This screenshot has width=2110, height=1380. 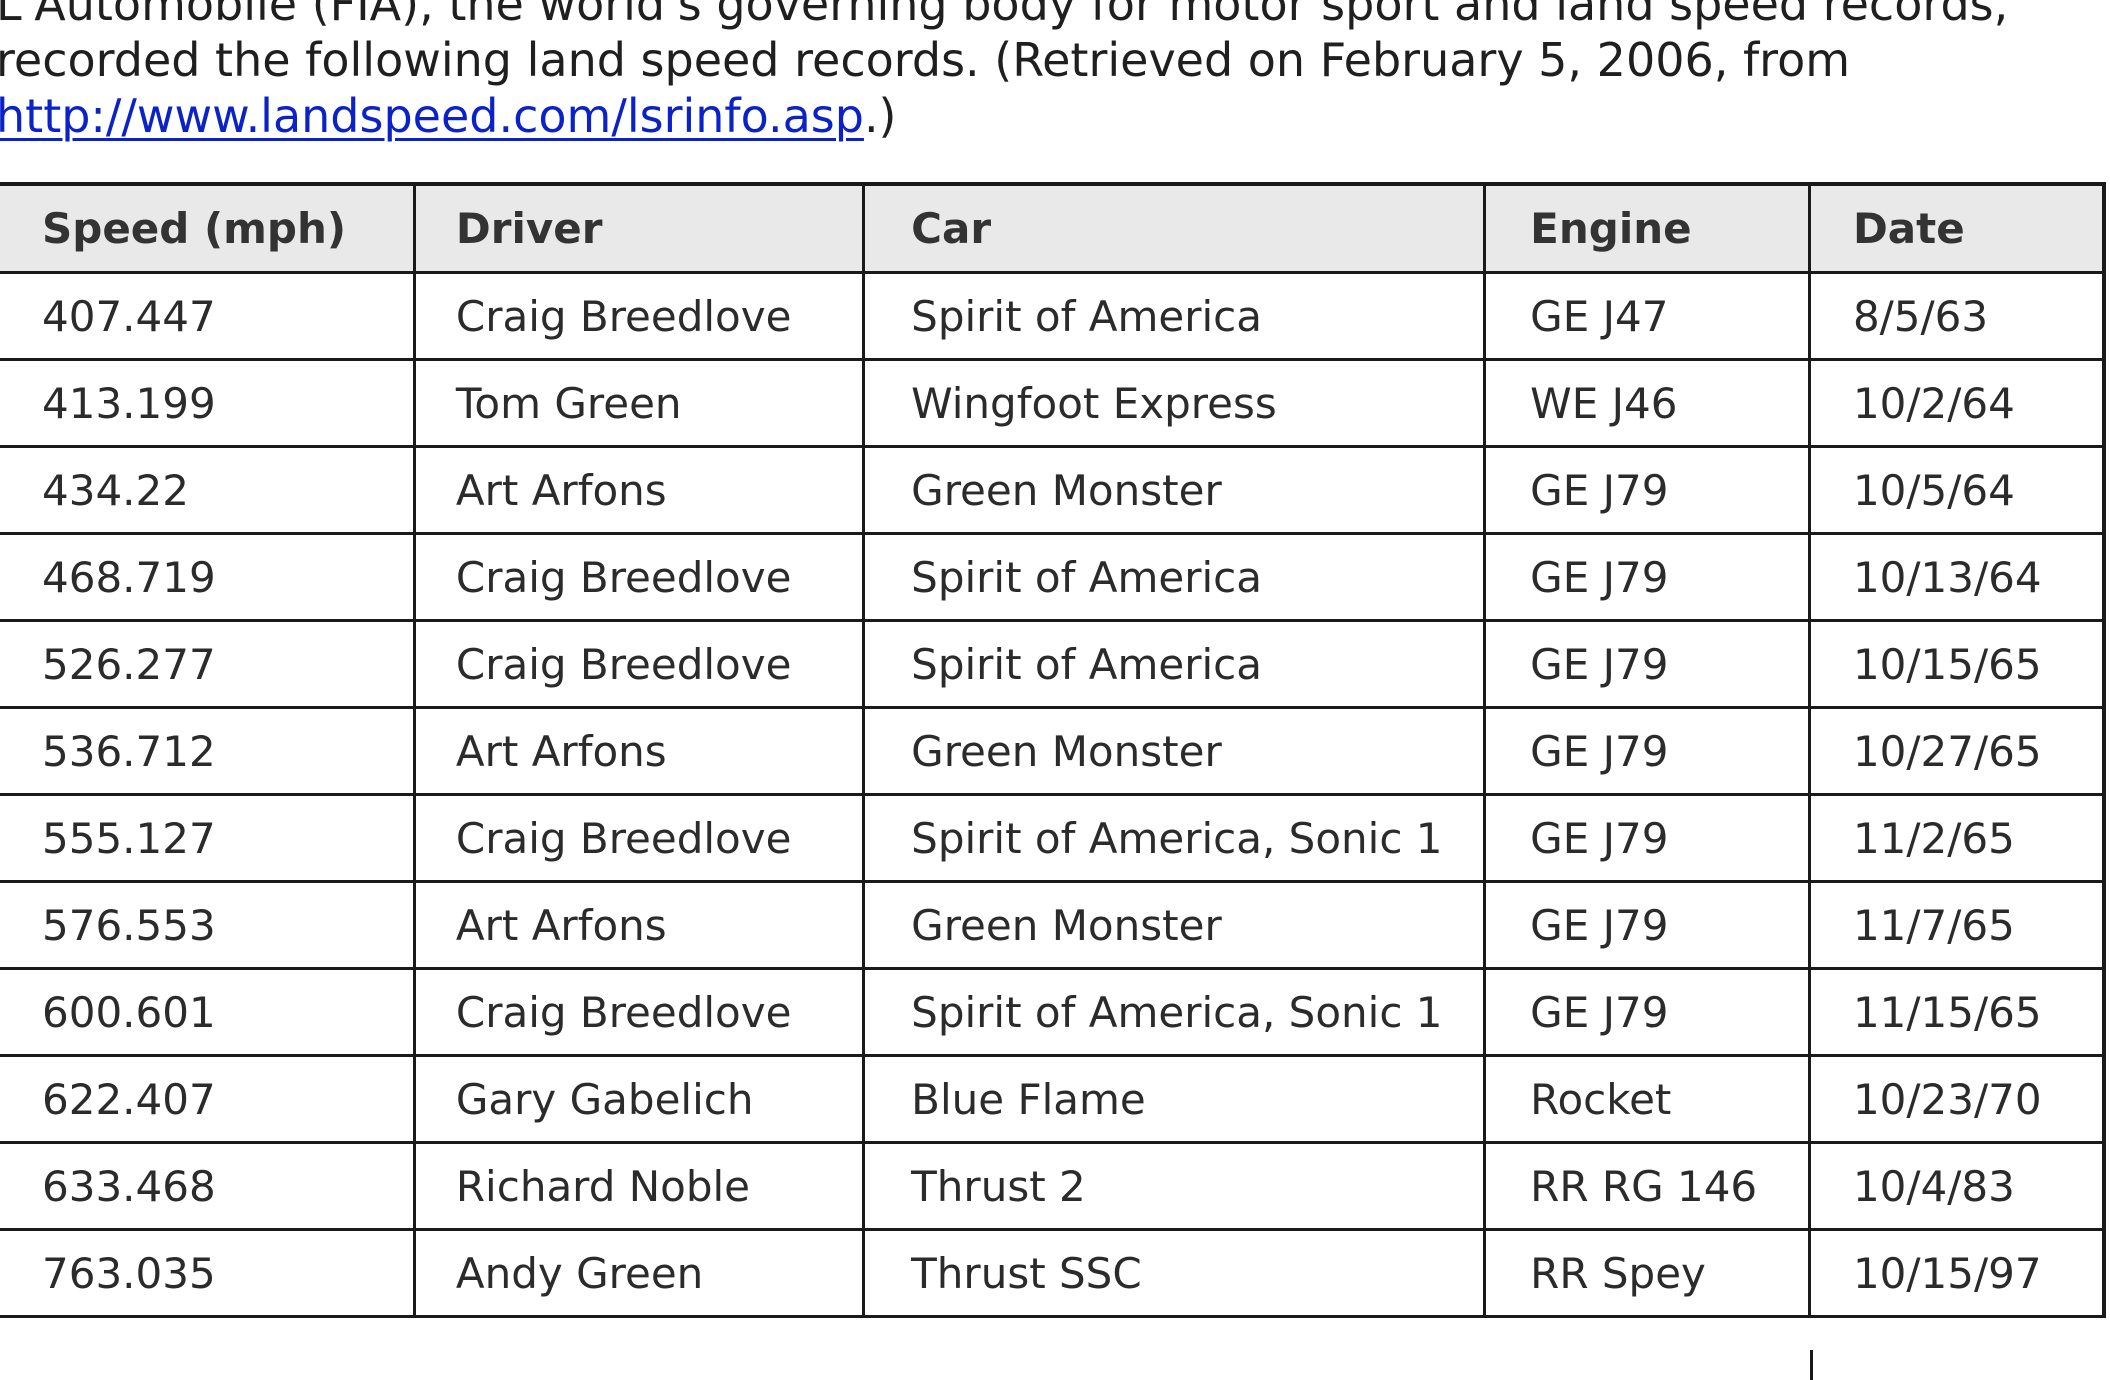 I want to click on cell-date: 11/2/65, so click(x=1956, y=838).